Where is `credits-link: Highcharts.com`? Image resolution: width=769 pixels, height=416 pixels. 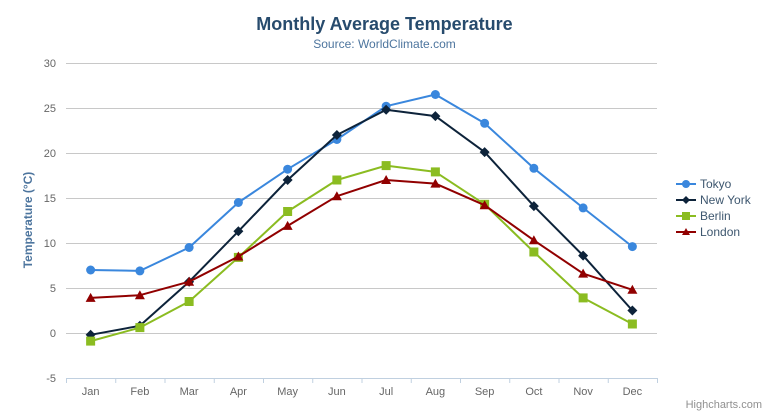
credits-link: Highcharts.com is located at coordinates (723, 405).